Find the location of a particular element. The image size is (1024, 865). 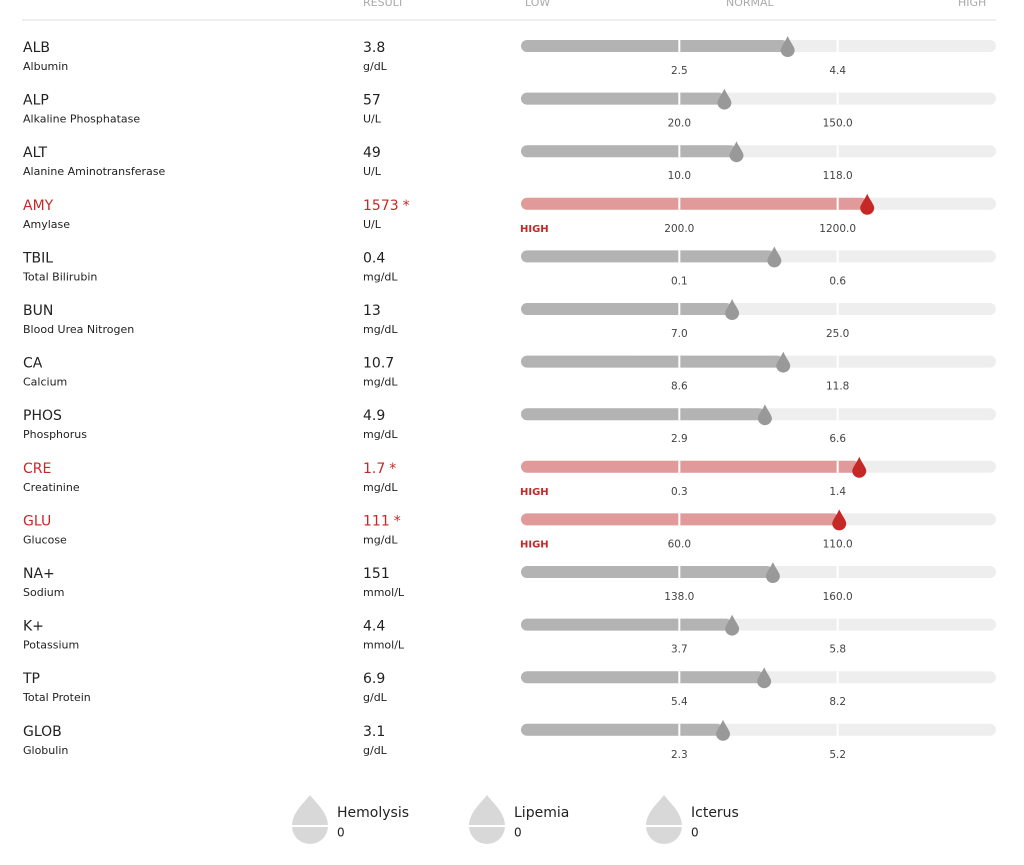

index-name: Icterus is located at coordinates (715, 813).